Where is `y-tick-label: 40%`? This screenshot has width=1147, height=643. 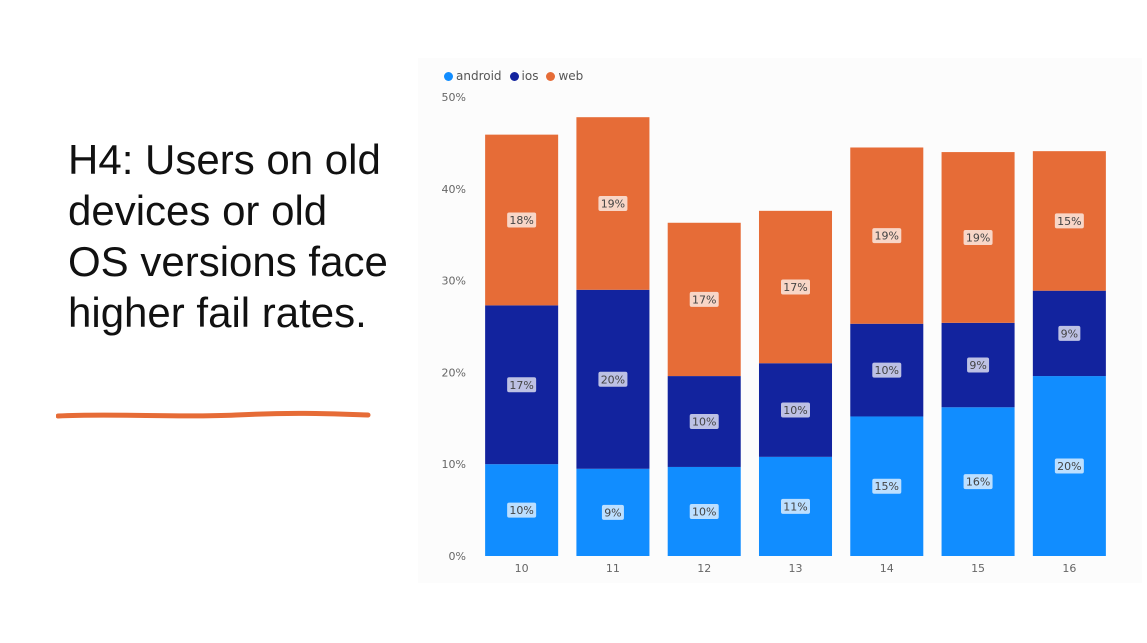
y-tick-label: 40% is located at coordinates (454, 189).